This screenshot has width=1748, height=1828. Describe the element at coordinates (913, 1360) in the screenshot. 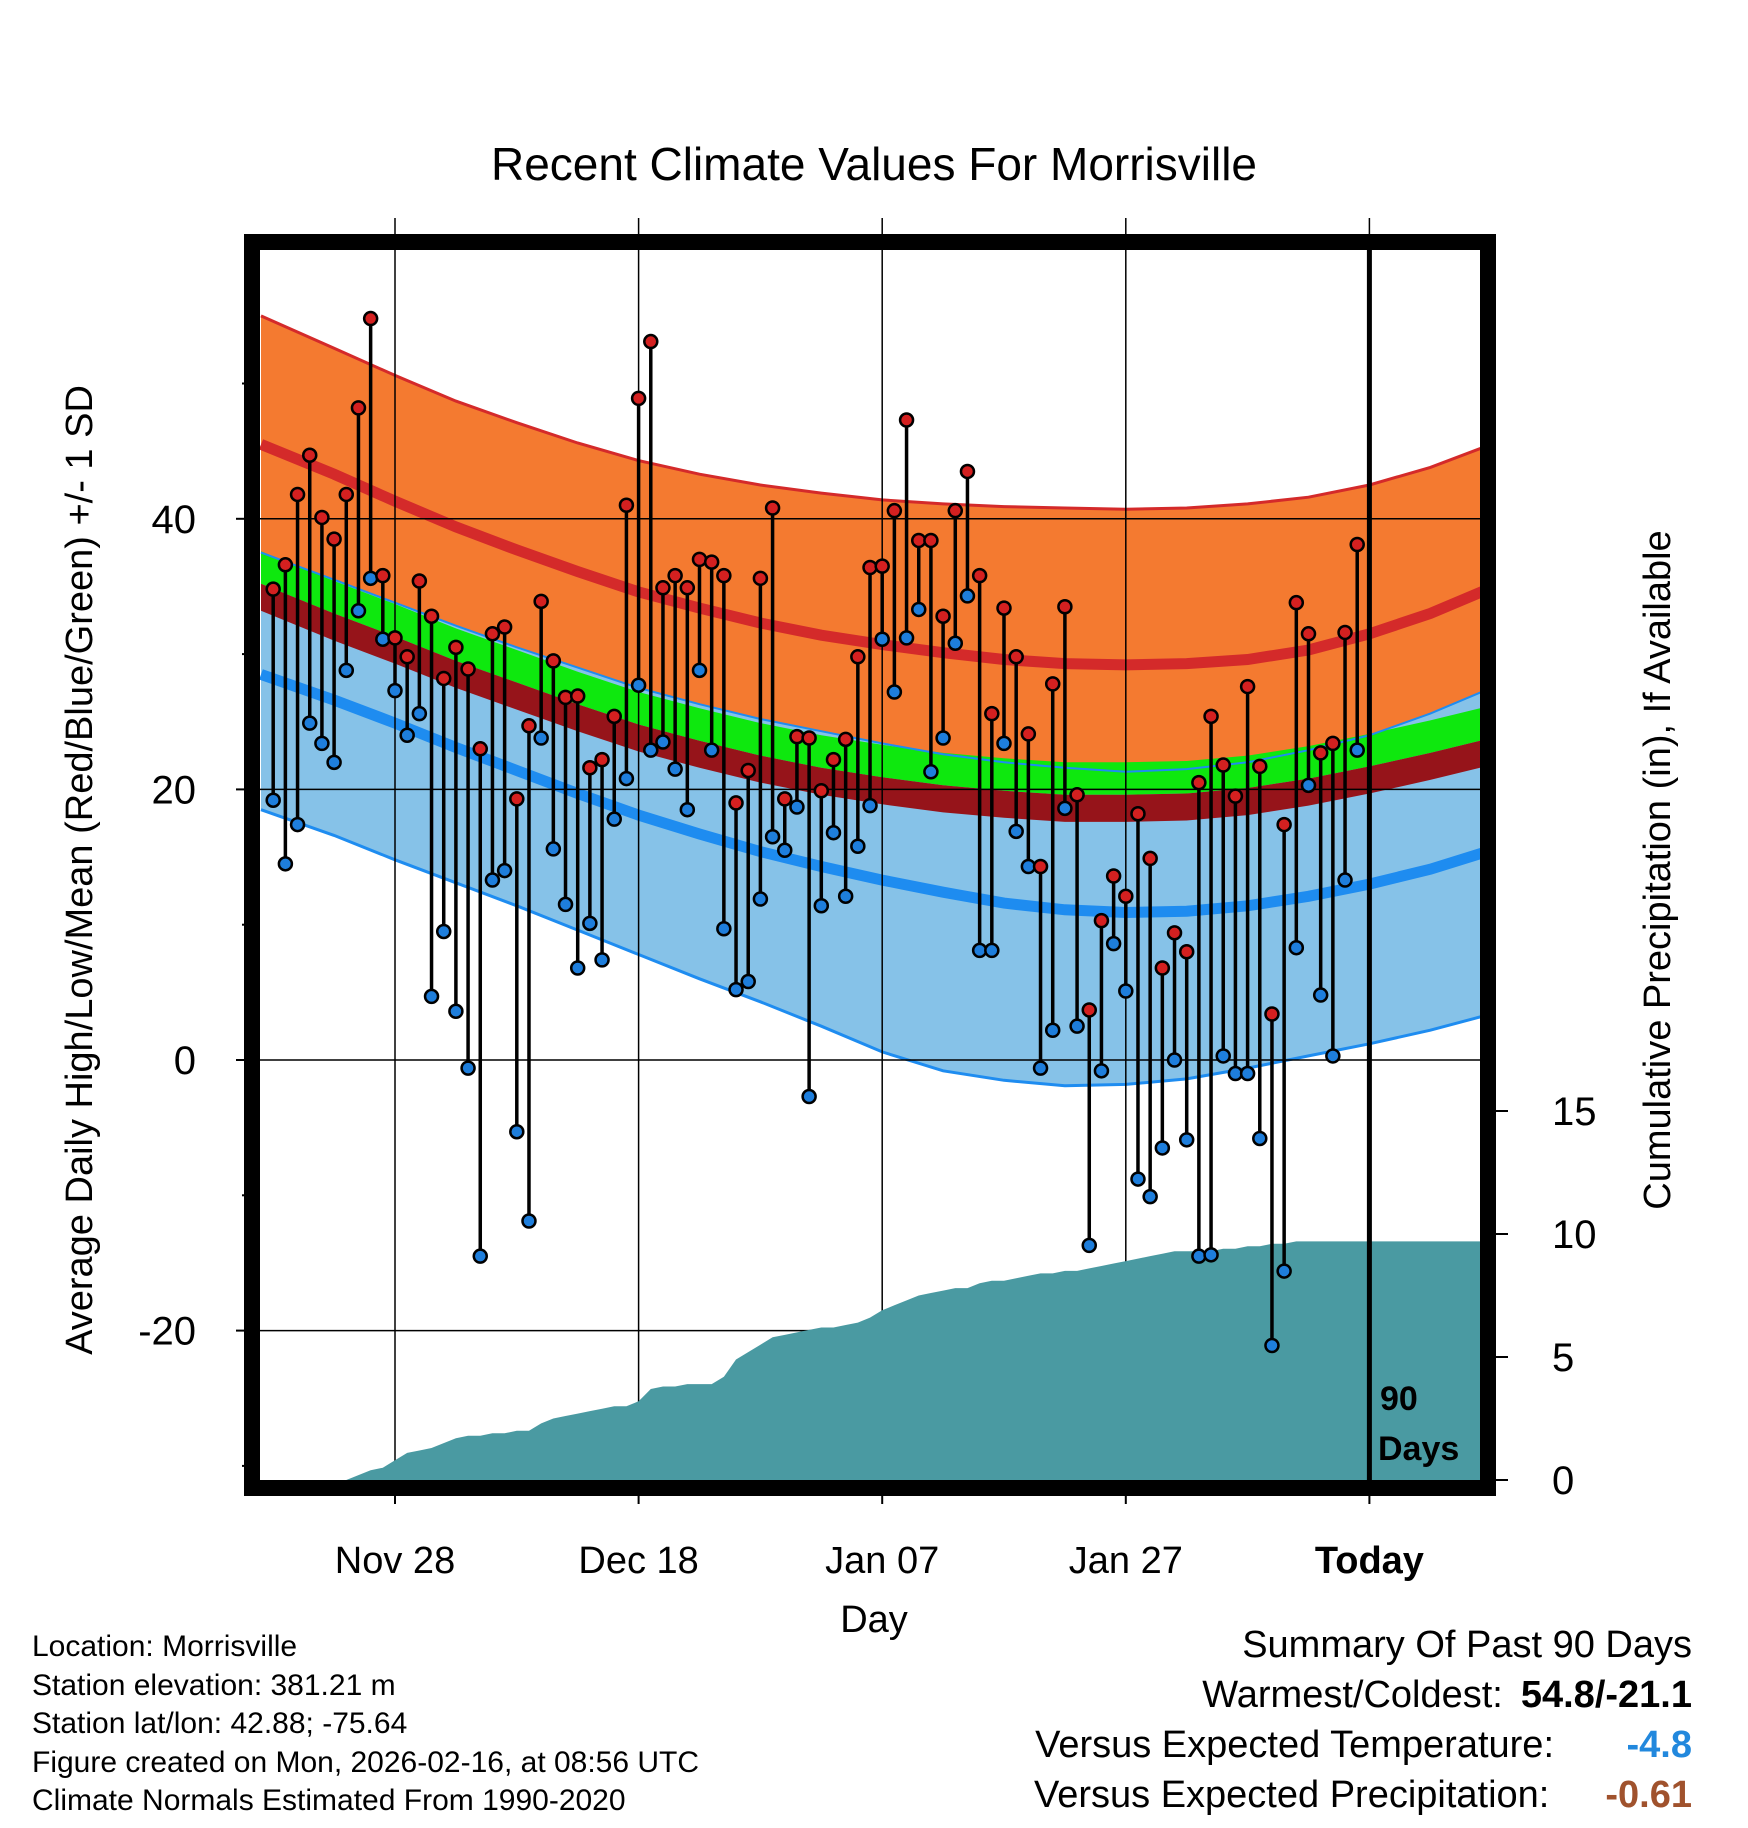

I see `precipitation-area` at that location.